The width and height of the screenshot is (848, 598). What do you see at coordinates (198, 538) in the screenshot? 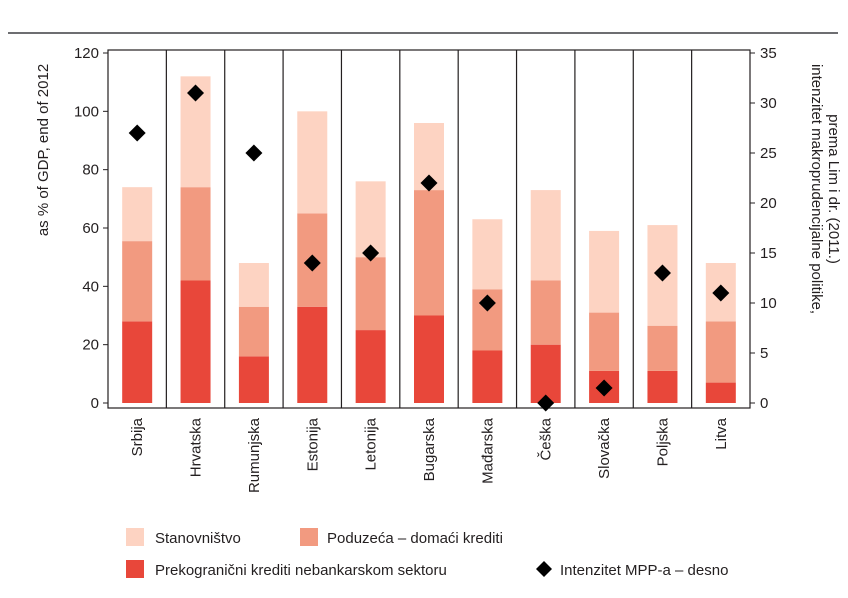
I see `legend-label-stanovnistvo: Stanovništvo` at bounding box center [198, 538].